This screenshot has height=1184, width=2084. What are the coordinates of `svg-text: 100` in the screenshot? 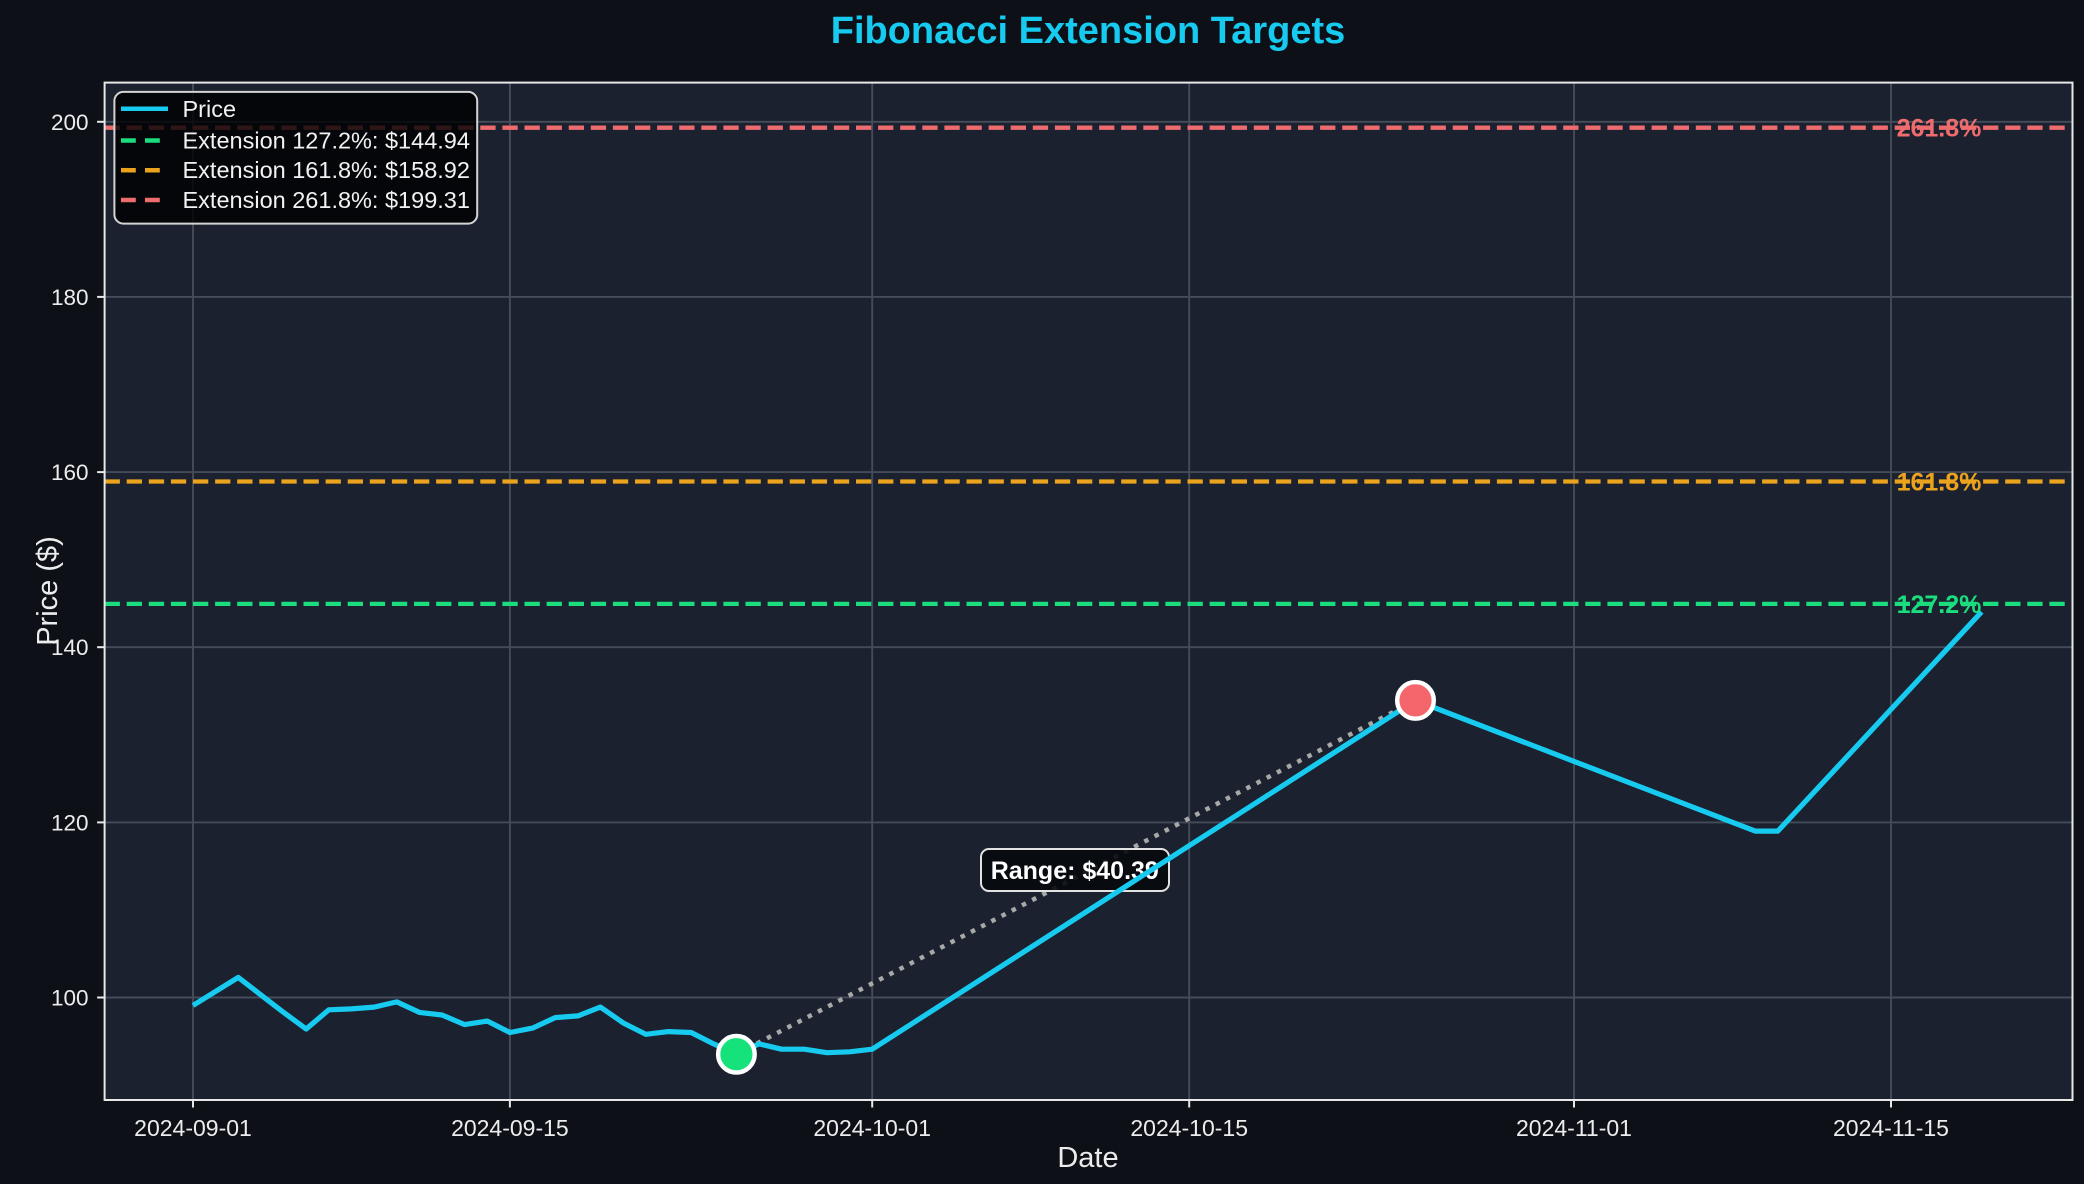 It's located at (70, 998).